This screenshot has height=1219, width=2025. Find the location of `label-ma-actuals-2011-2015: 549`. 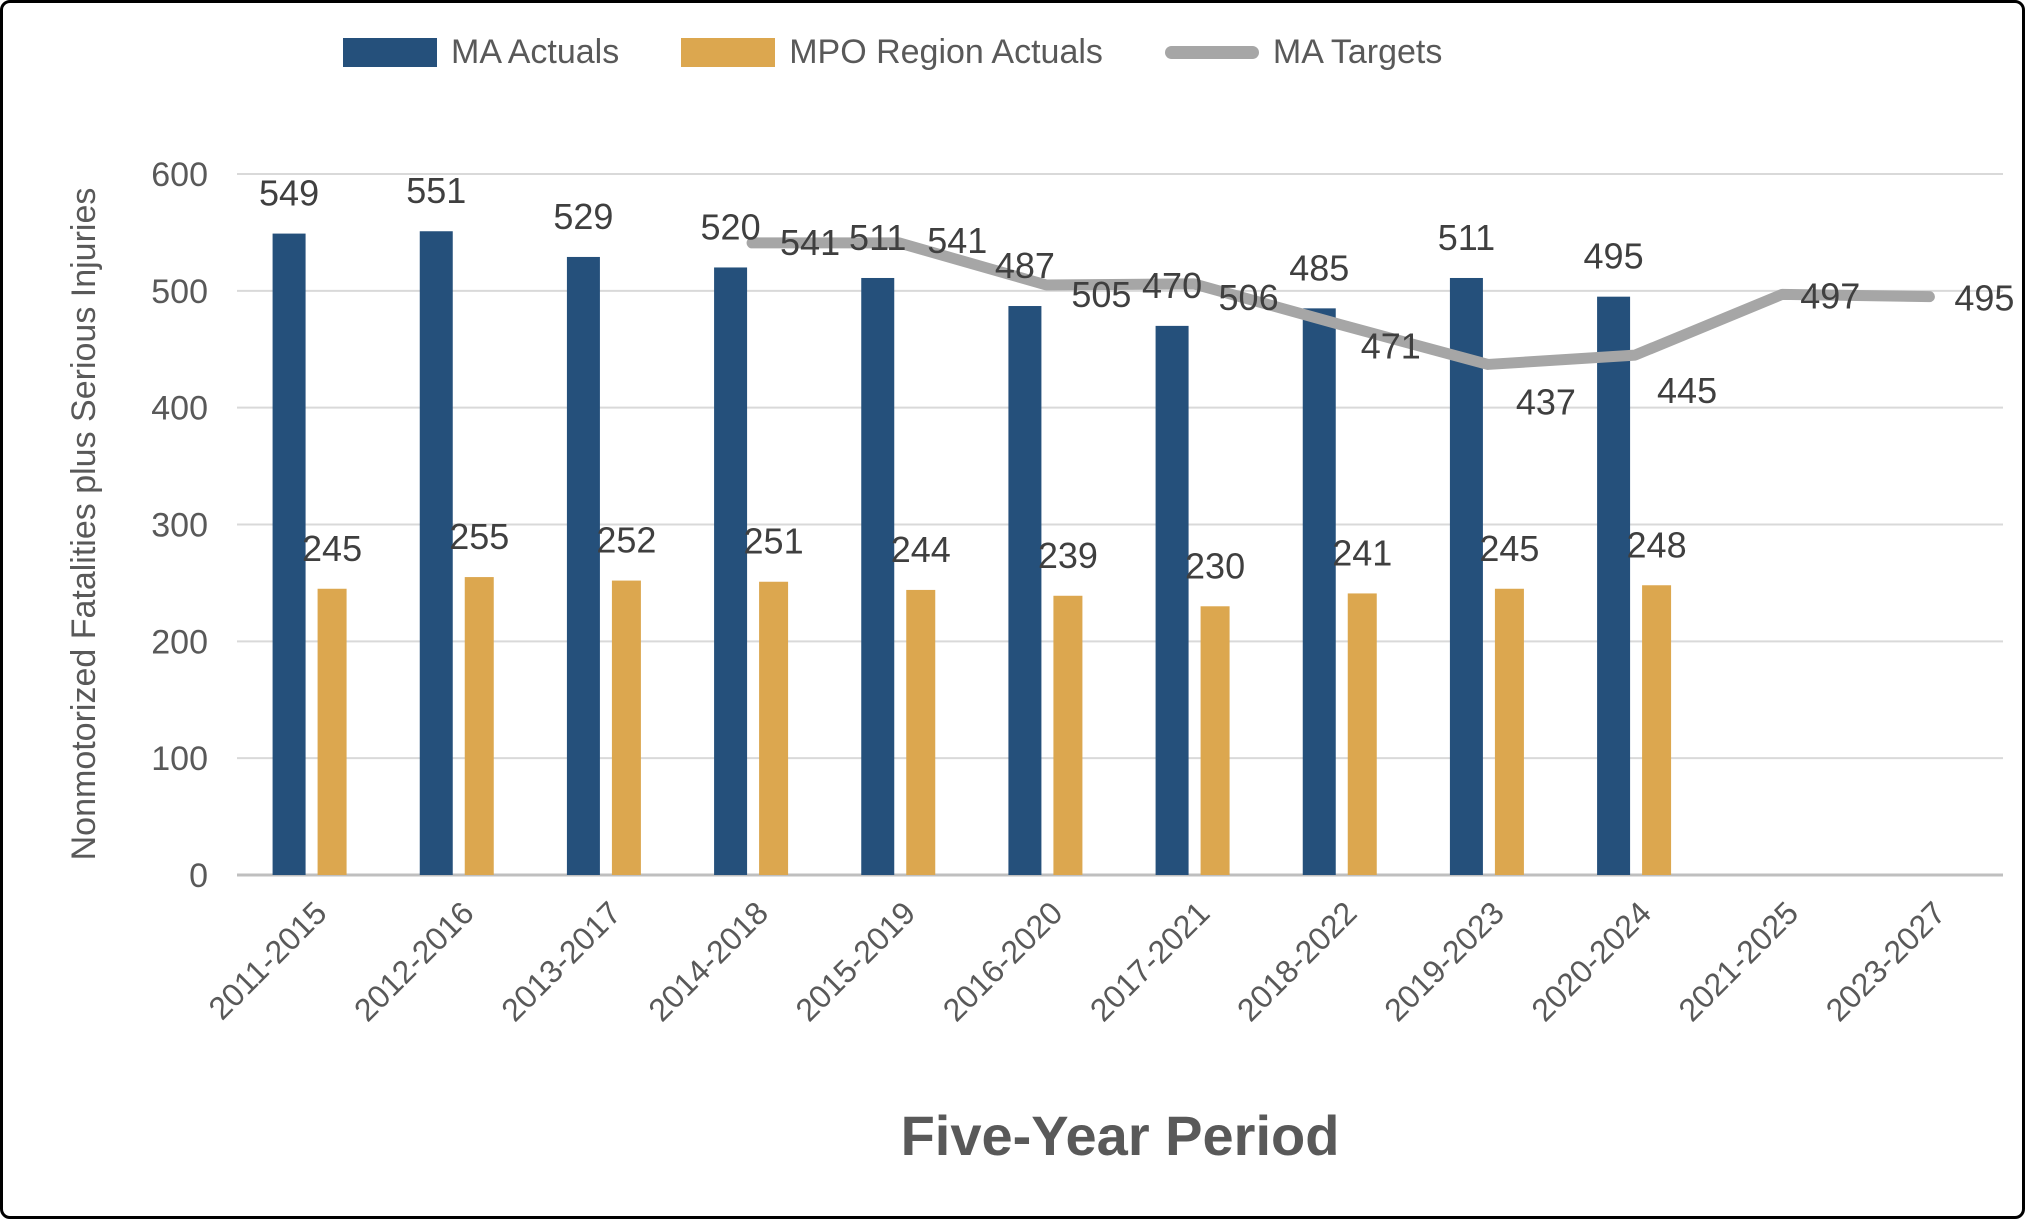

label-ma-actuals-2011-2015: 549 is located at coordinates (289, 193).